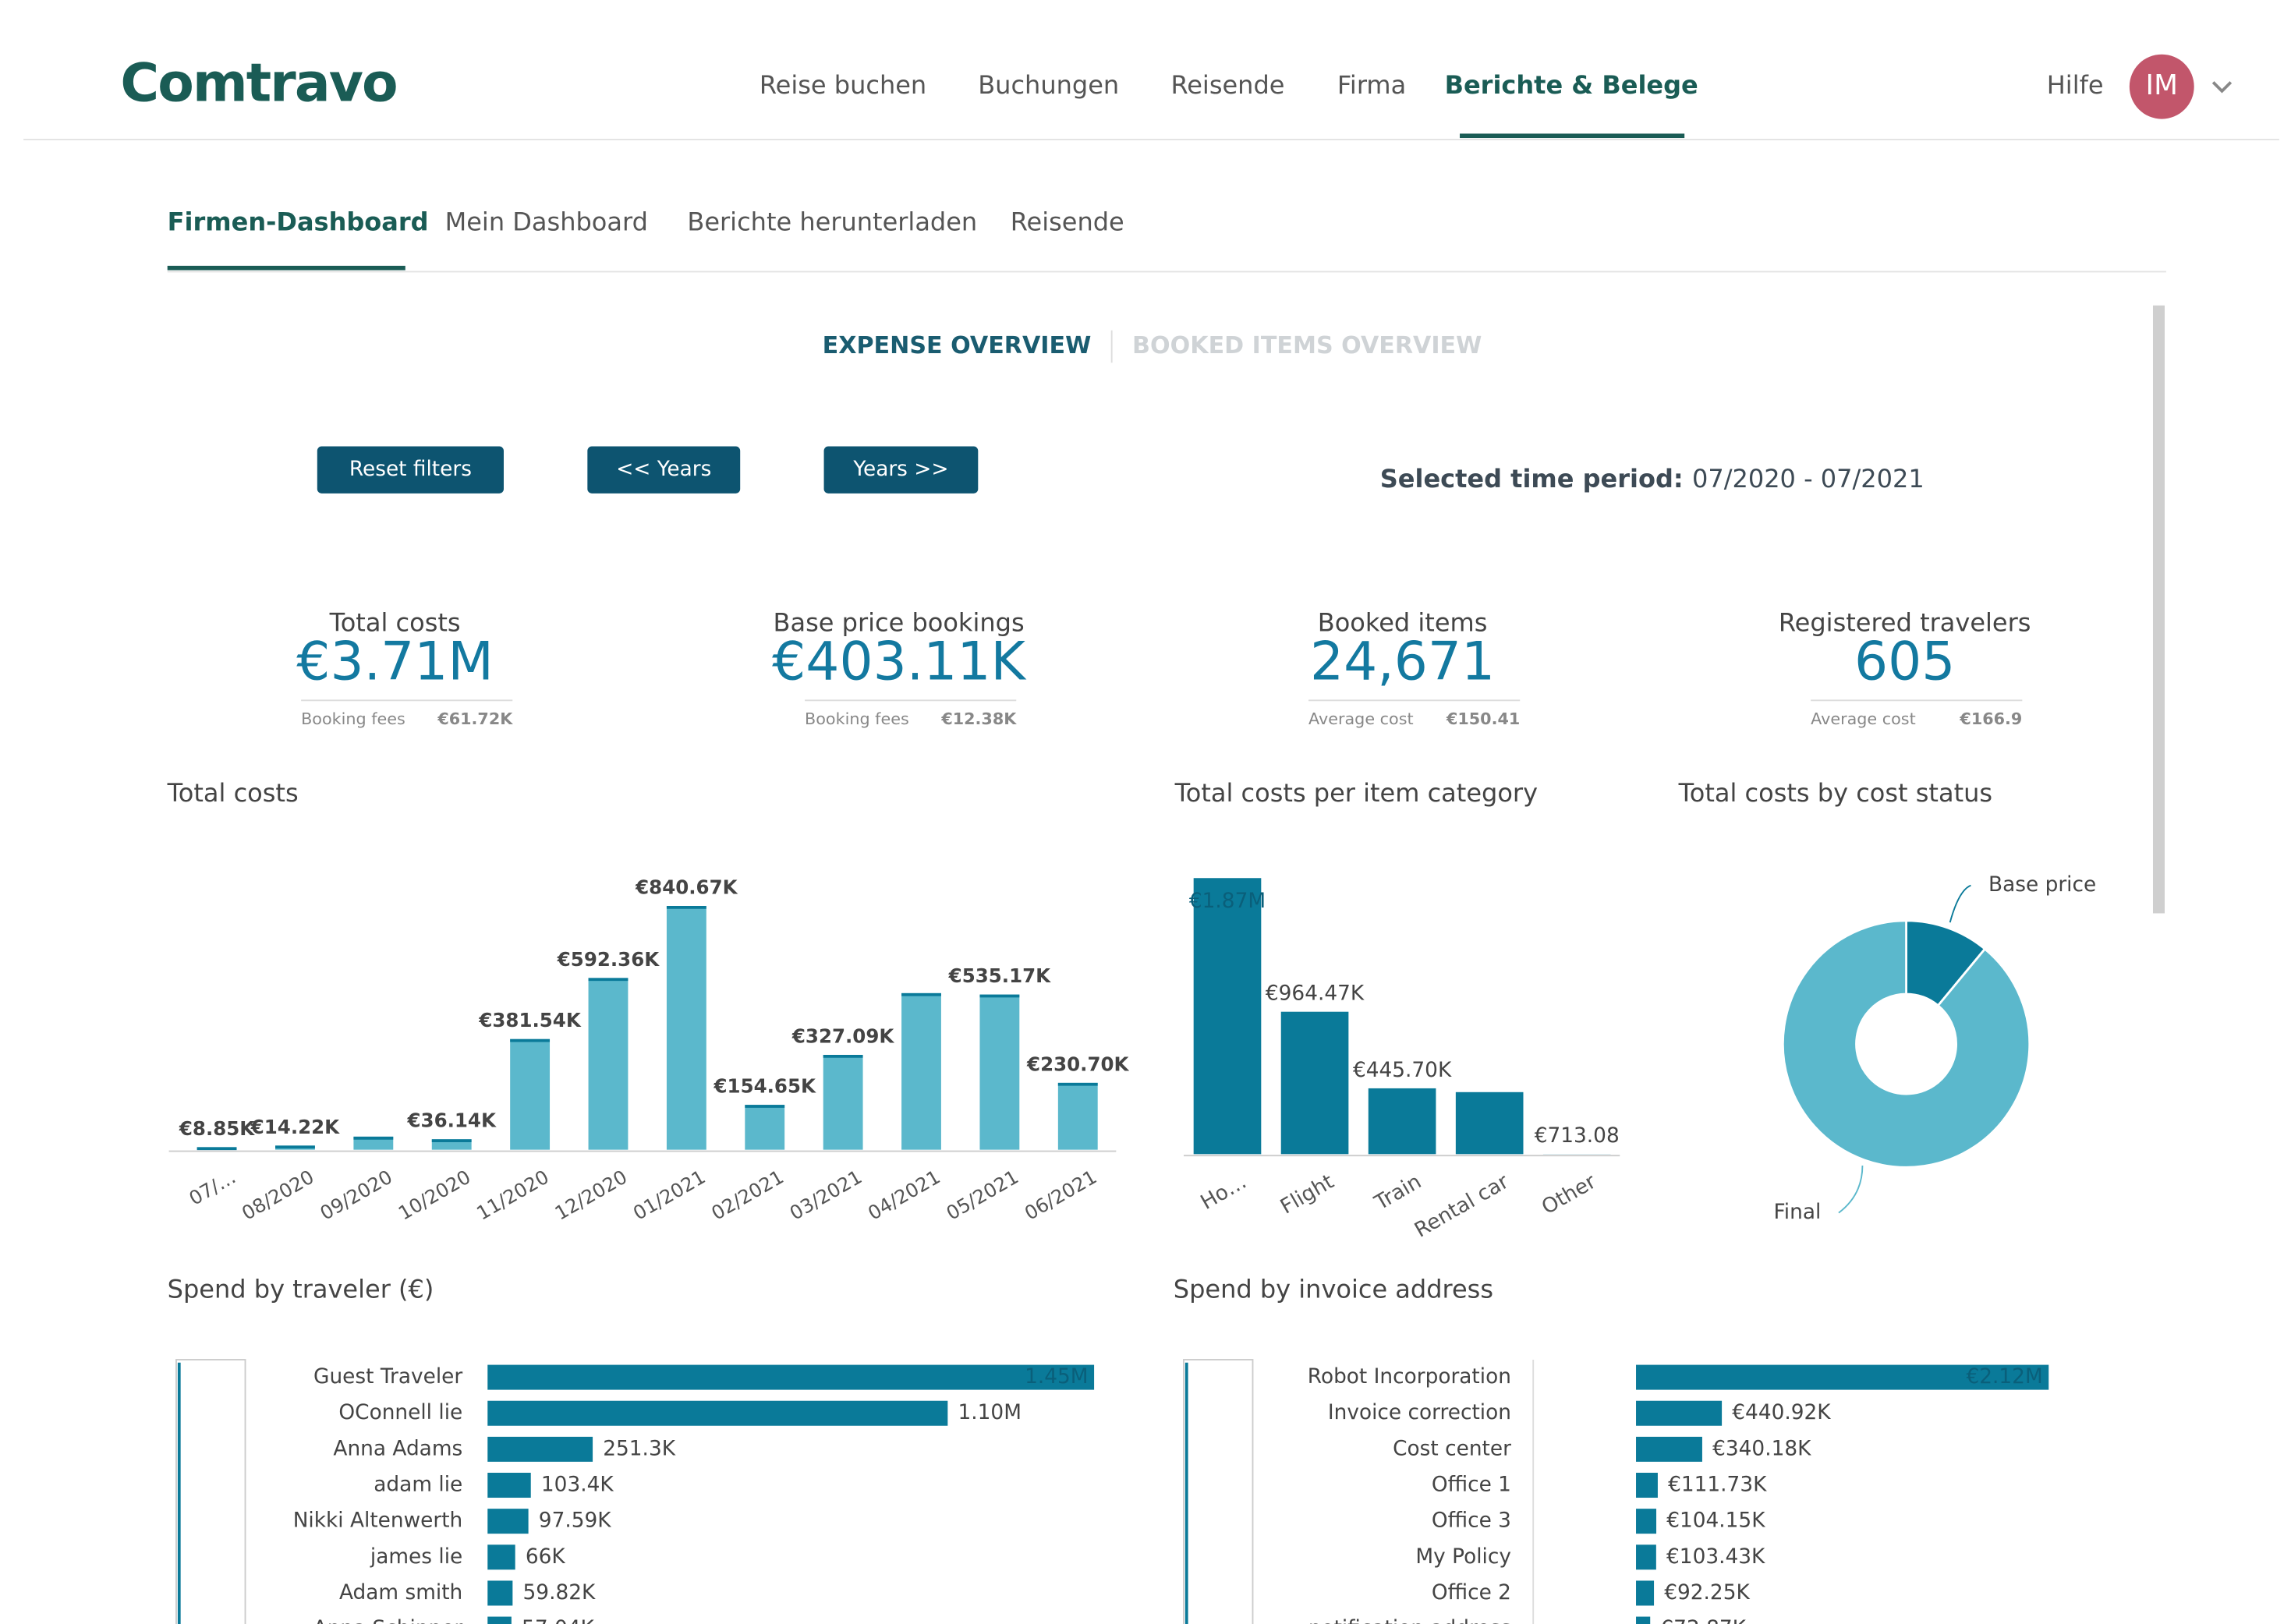 The image size is (2291, 1624). I want to click on data-label: €154.65K, so click(765, 1086).